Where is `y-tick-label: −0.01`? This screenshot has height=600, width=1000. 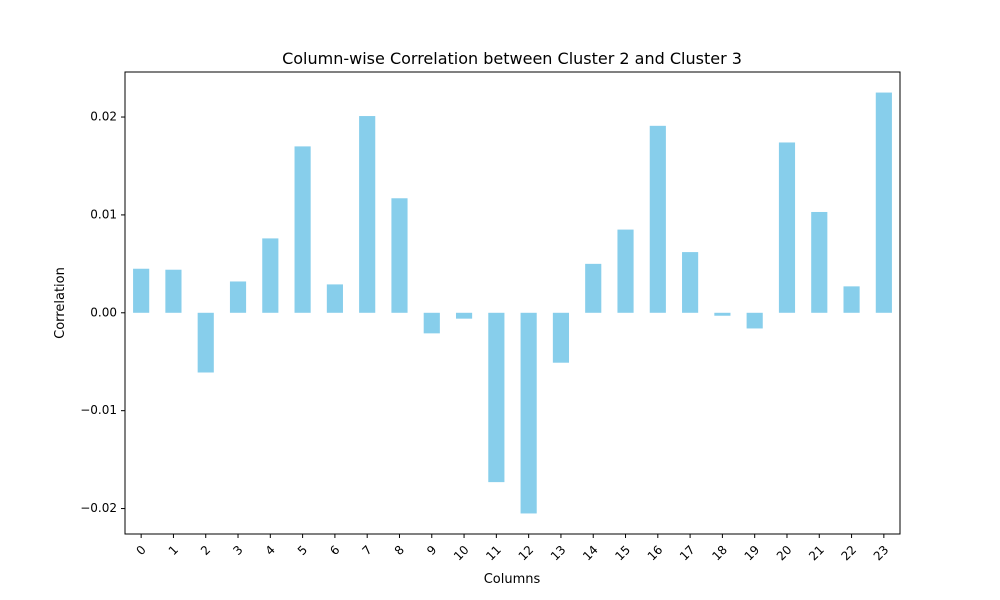 y-tick-label: −0.01 is located at coordinates (98, 410).